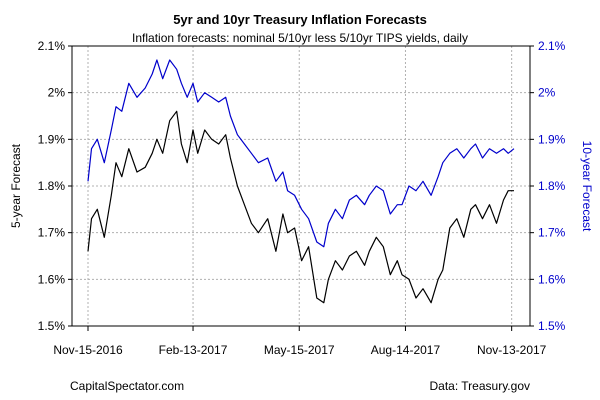  I want to click on y-tick-label-right: 2%, so click(547, 93).